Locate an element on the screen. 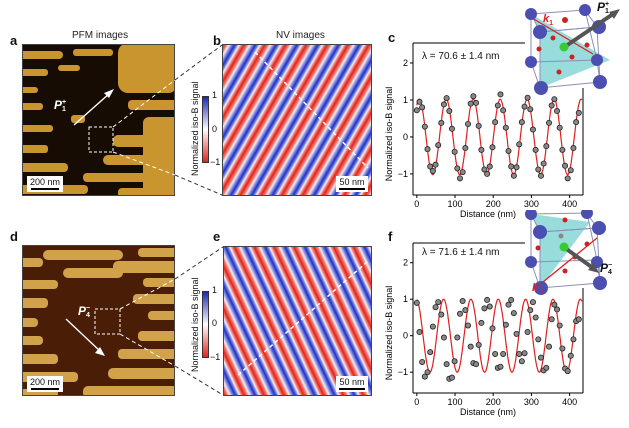 The height and width of the screenshot is (428, 629). colorbar-tick: −1 is located at coordinates (215, 162).